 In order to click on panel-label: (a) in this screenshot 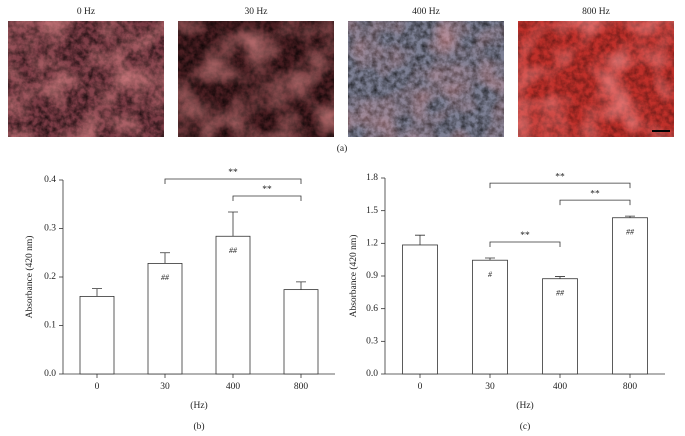, I will do `click(342, 148)`.